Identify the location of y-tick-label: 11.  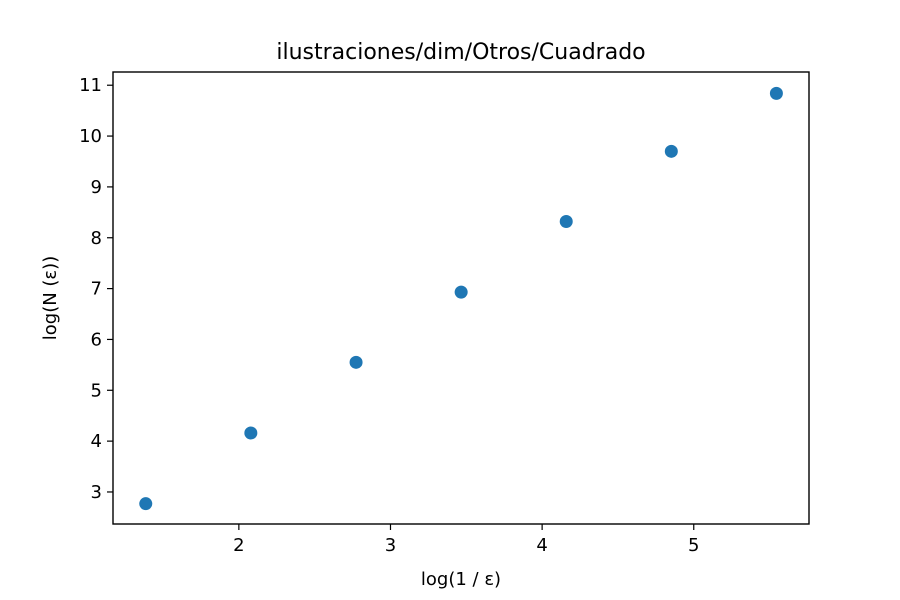
(90, 85).